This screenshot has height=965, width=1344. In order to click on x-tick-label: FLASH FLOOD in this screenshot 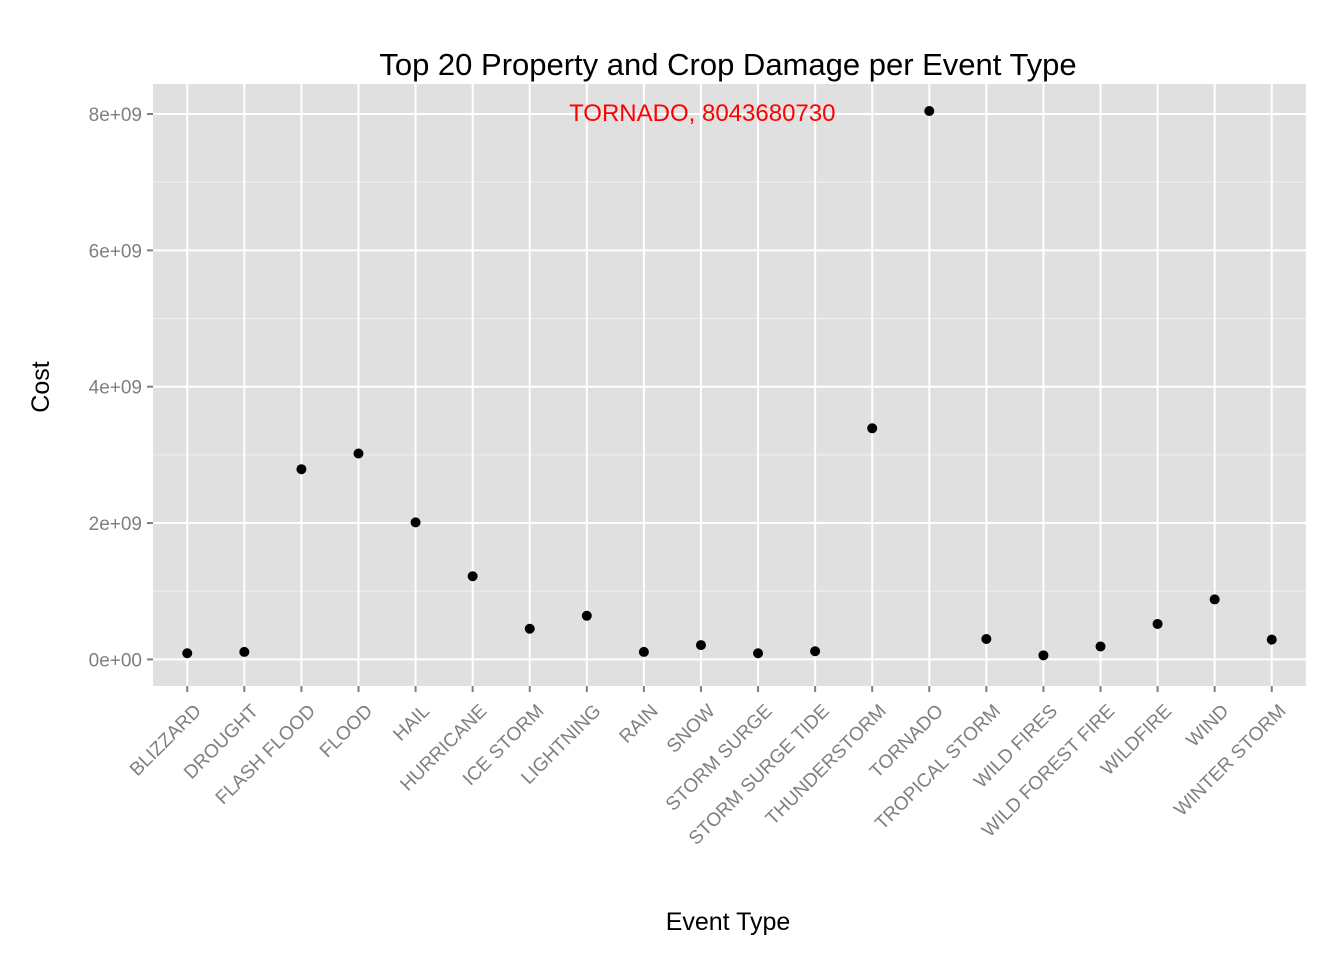, I will do `click(266, 755)`.